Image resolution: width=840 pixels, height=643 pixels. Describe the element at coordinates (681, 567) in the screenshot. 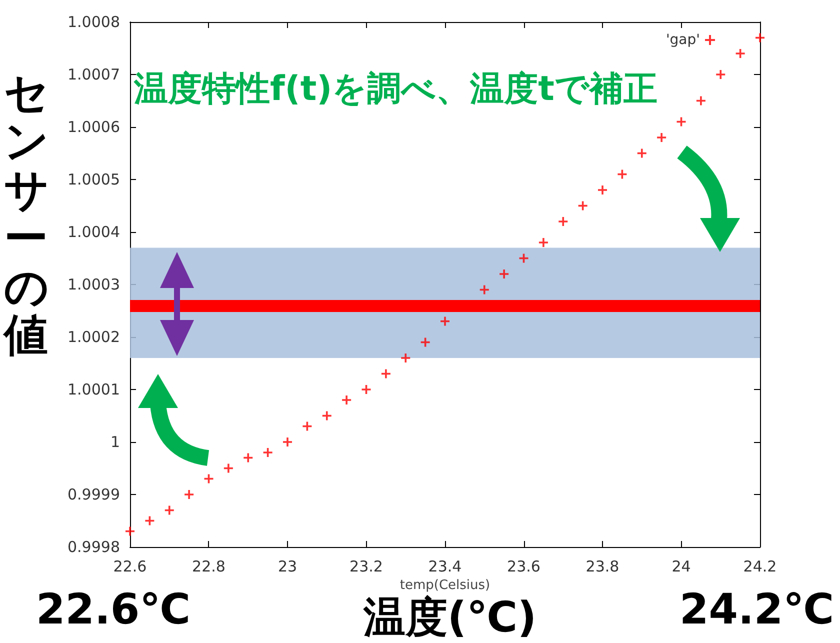

I see `x-tick-label: 24` at that location.